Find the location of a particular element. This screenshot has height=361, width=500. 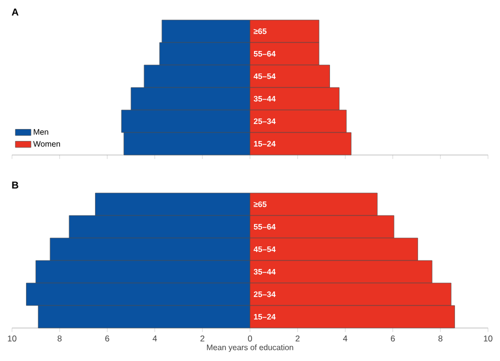

chart-title: B is located at coordinates (15, 185).